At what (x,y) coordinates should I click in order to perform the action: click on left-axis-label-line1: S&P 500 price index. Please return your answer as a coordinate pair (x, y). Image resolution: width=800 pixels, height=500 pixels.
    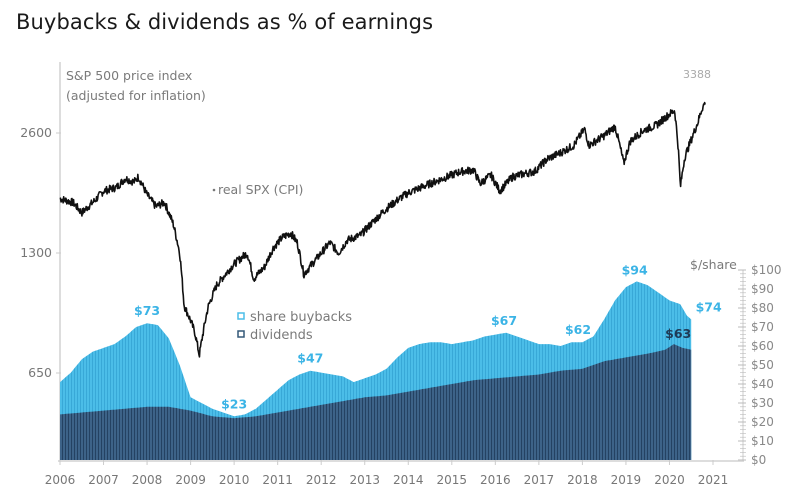
    Looking at the image, I should click on (129, 75).